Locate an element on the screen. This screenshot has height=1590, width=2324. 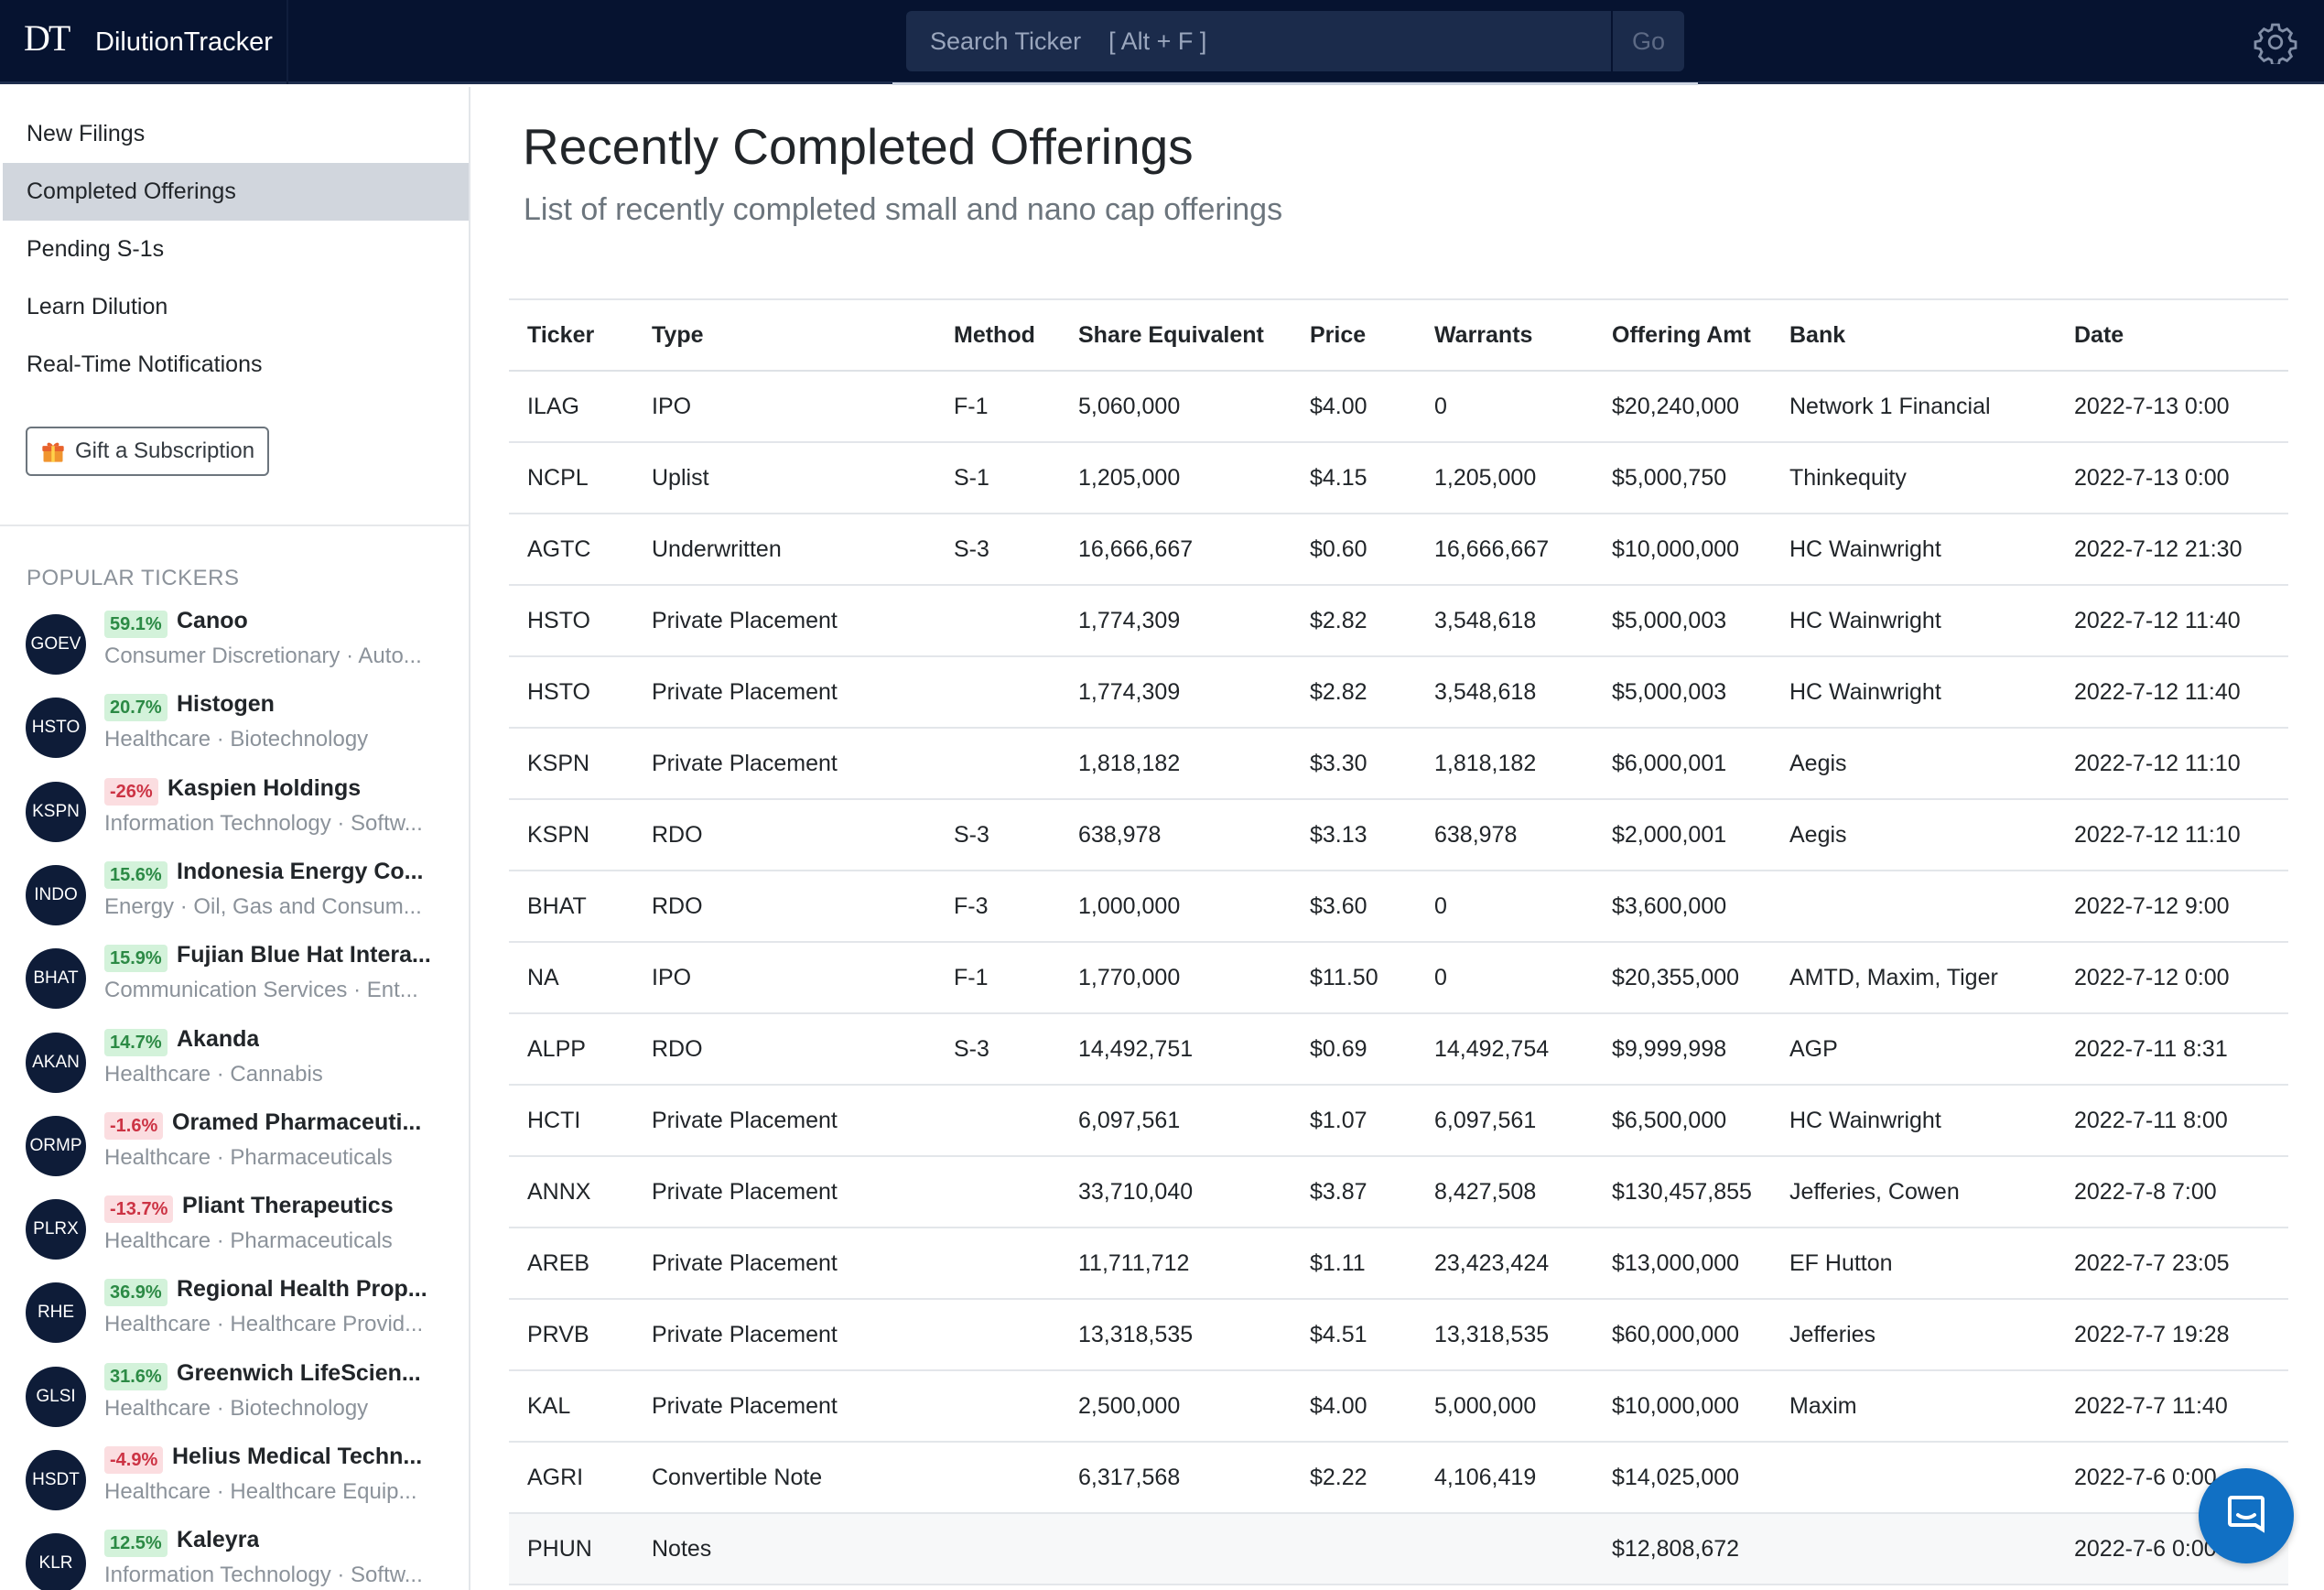
chat-icon is located at coordinates (2246, 1514).